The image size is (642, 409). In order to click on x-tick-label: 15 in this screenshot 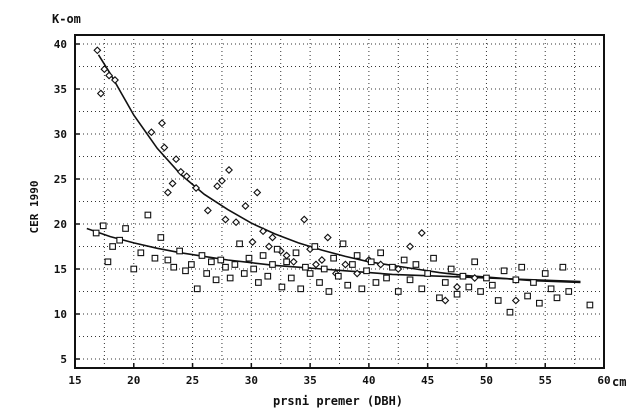, I will do `click(74, 380)`.